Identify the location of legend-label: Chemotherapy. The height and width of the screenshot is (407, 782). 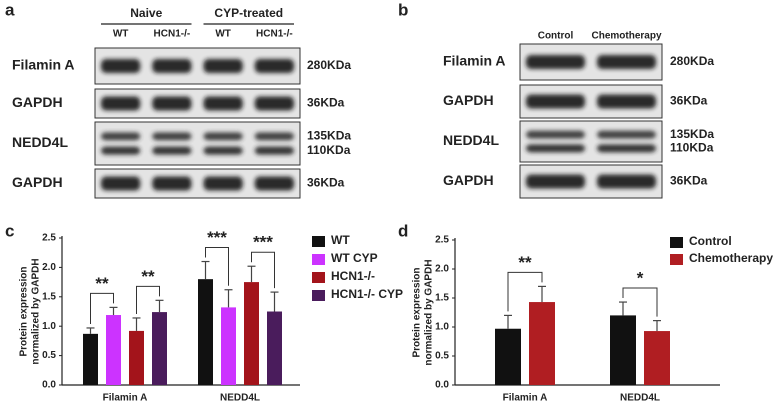
(731, 258).